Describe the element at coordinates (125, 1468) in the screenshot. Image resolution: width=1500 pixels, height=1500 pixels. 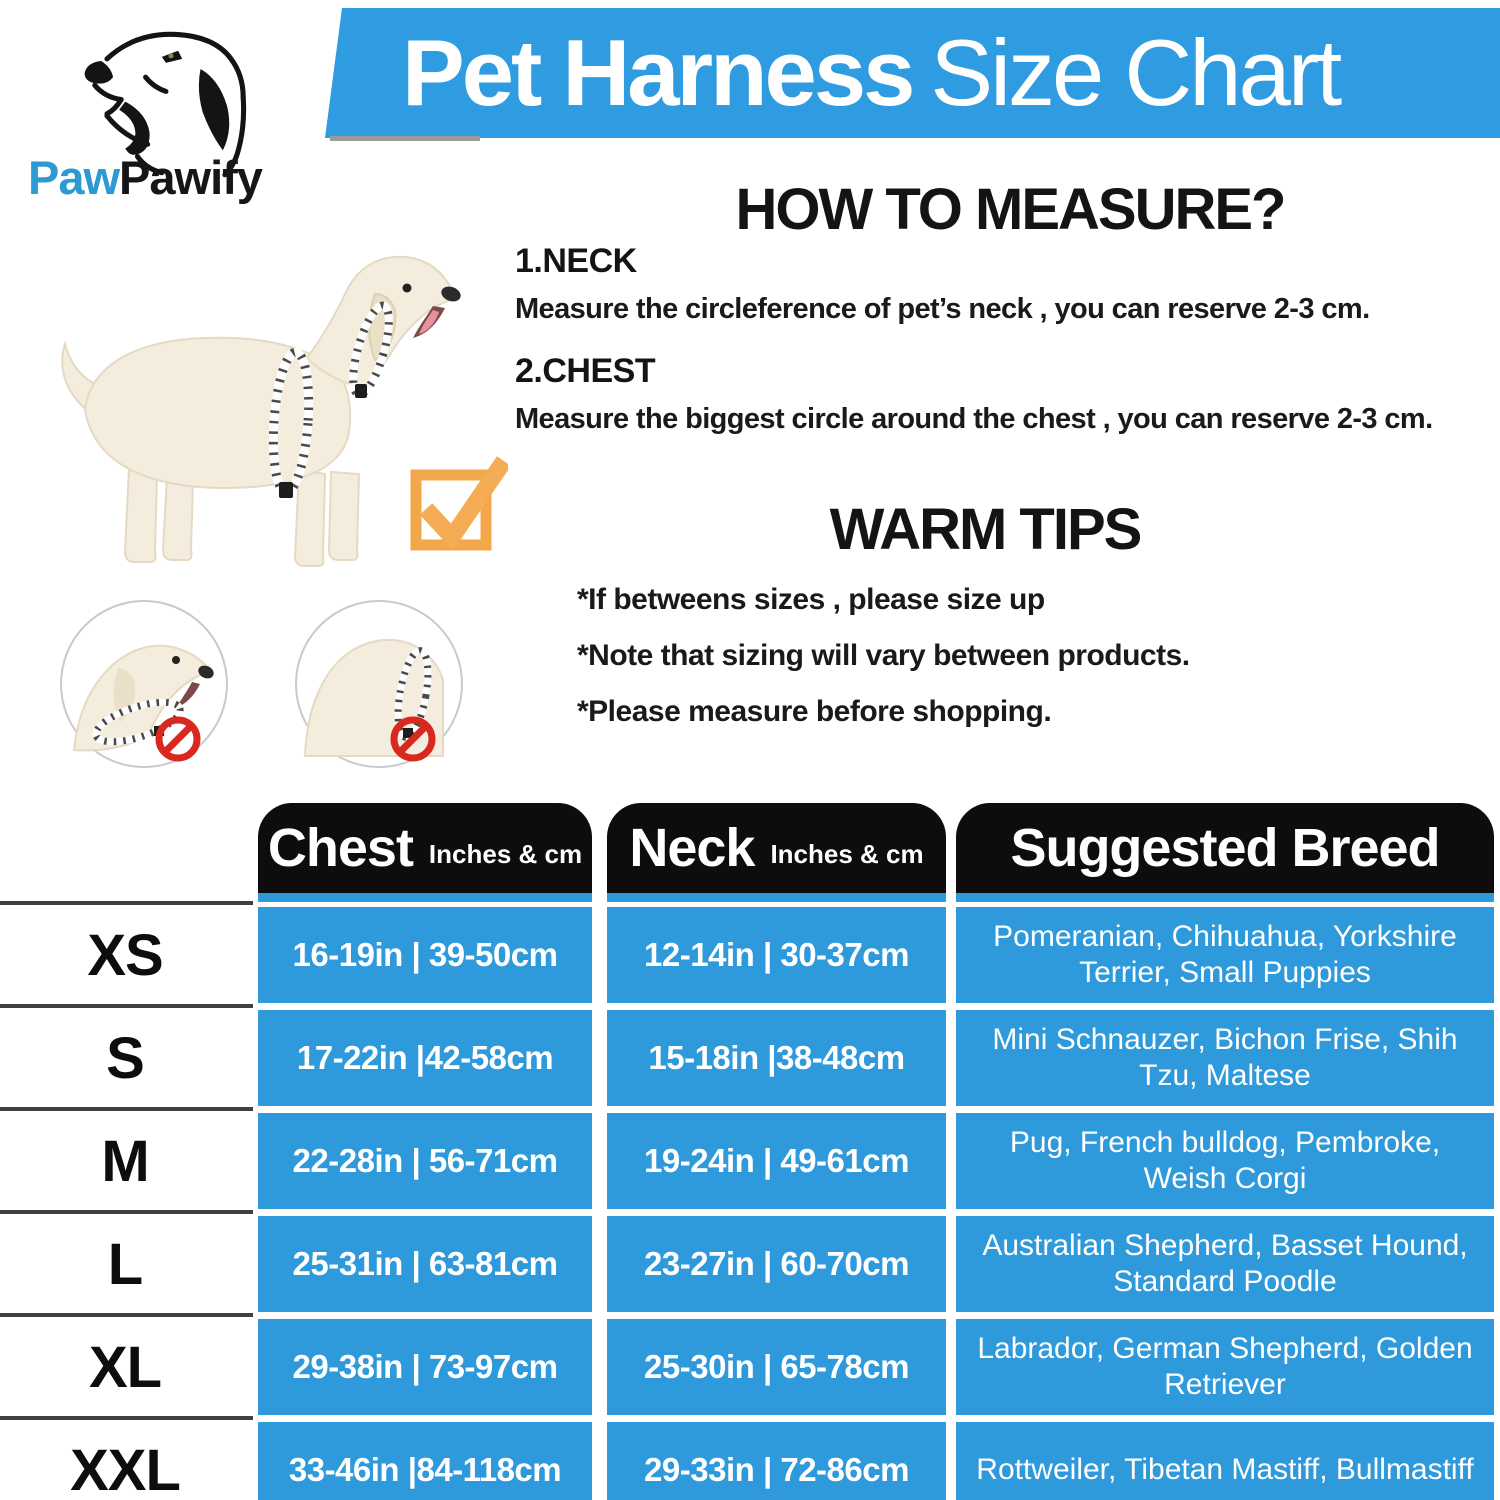
I see `size-label-xxl: XXL` at that location.